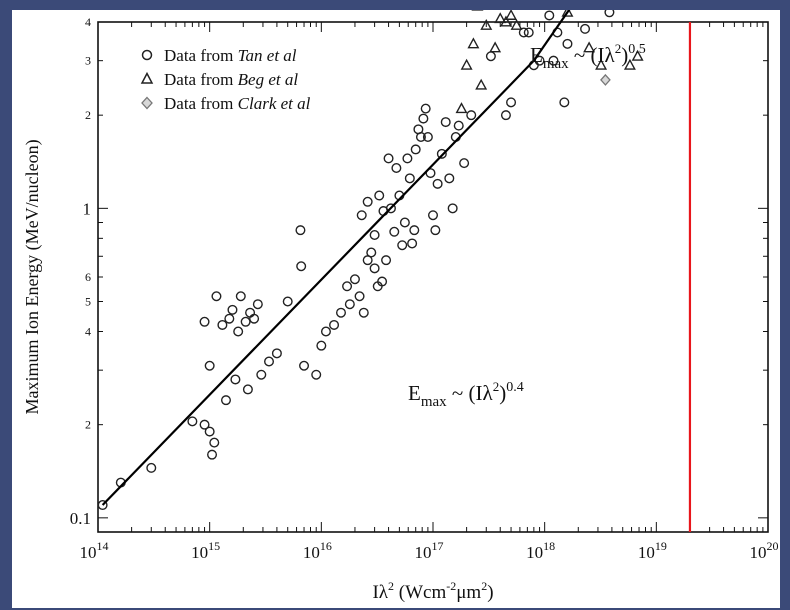 This screenshot has width=790, height=610. Describe the element at coordinates (88, 277) in the screenshot. I see `y-tick-label: 6` at that location.